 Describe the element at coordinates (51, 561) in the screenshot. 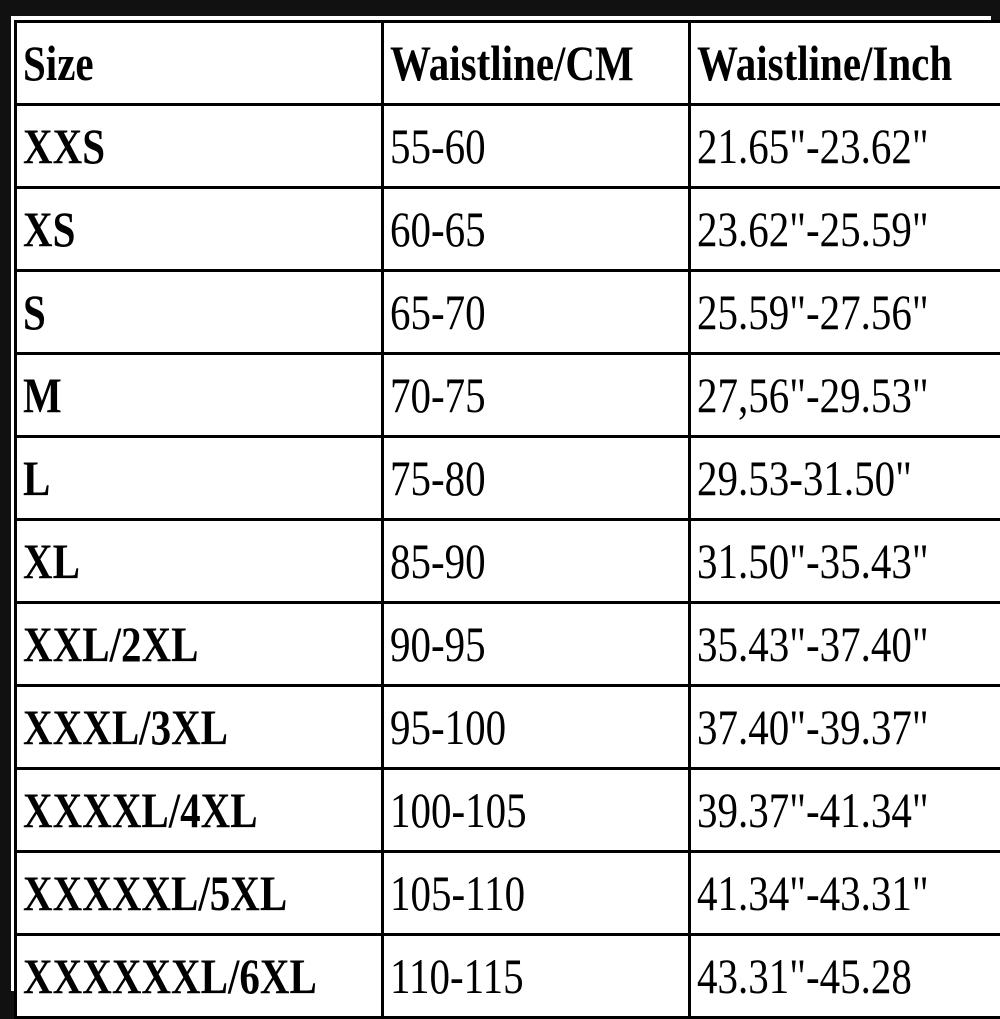

I see `size-cell-text: XL` at that location.